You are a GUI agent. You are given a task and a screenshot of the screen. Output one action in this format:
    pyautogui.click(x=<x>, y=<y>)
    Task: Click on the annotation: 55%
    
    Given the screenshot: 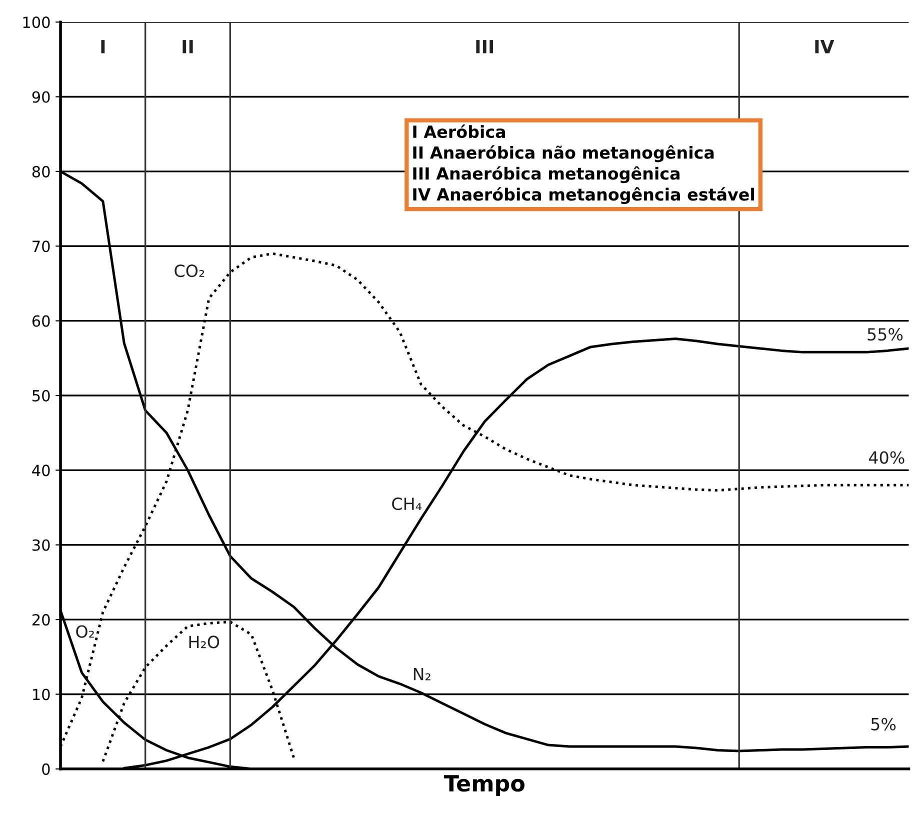 What is the action you would take?
    pyautogui.click(x=885, y=334)
    